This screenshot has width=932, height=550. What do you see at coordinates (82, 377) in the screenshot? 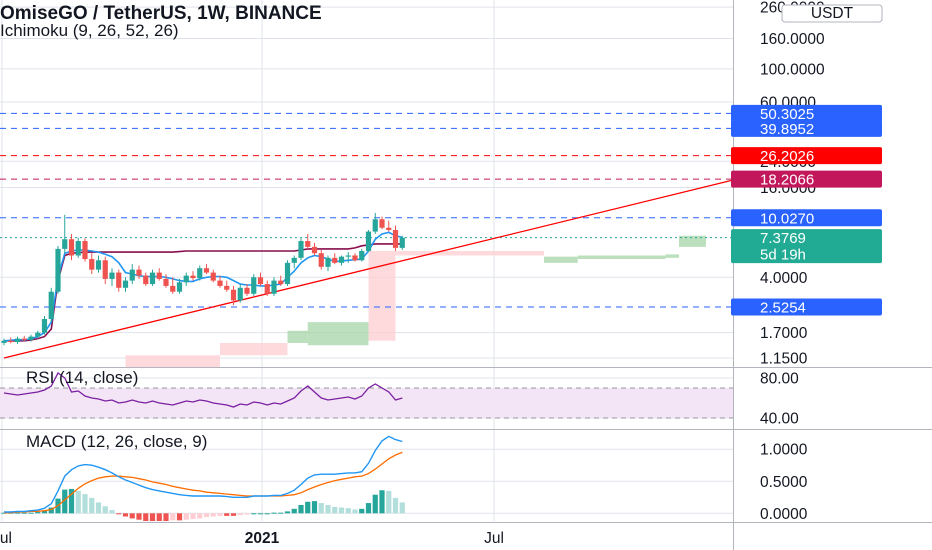
I see `indicator-label-rsi: RSI (14, close)` at bounding box center [82, 377].